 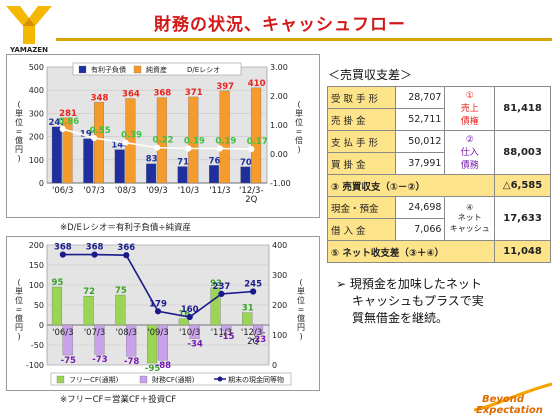 I want to click on y-tick-label: 300, so click(x=36, y=113).